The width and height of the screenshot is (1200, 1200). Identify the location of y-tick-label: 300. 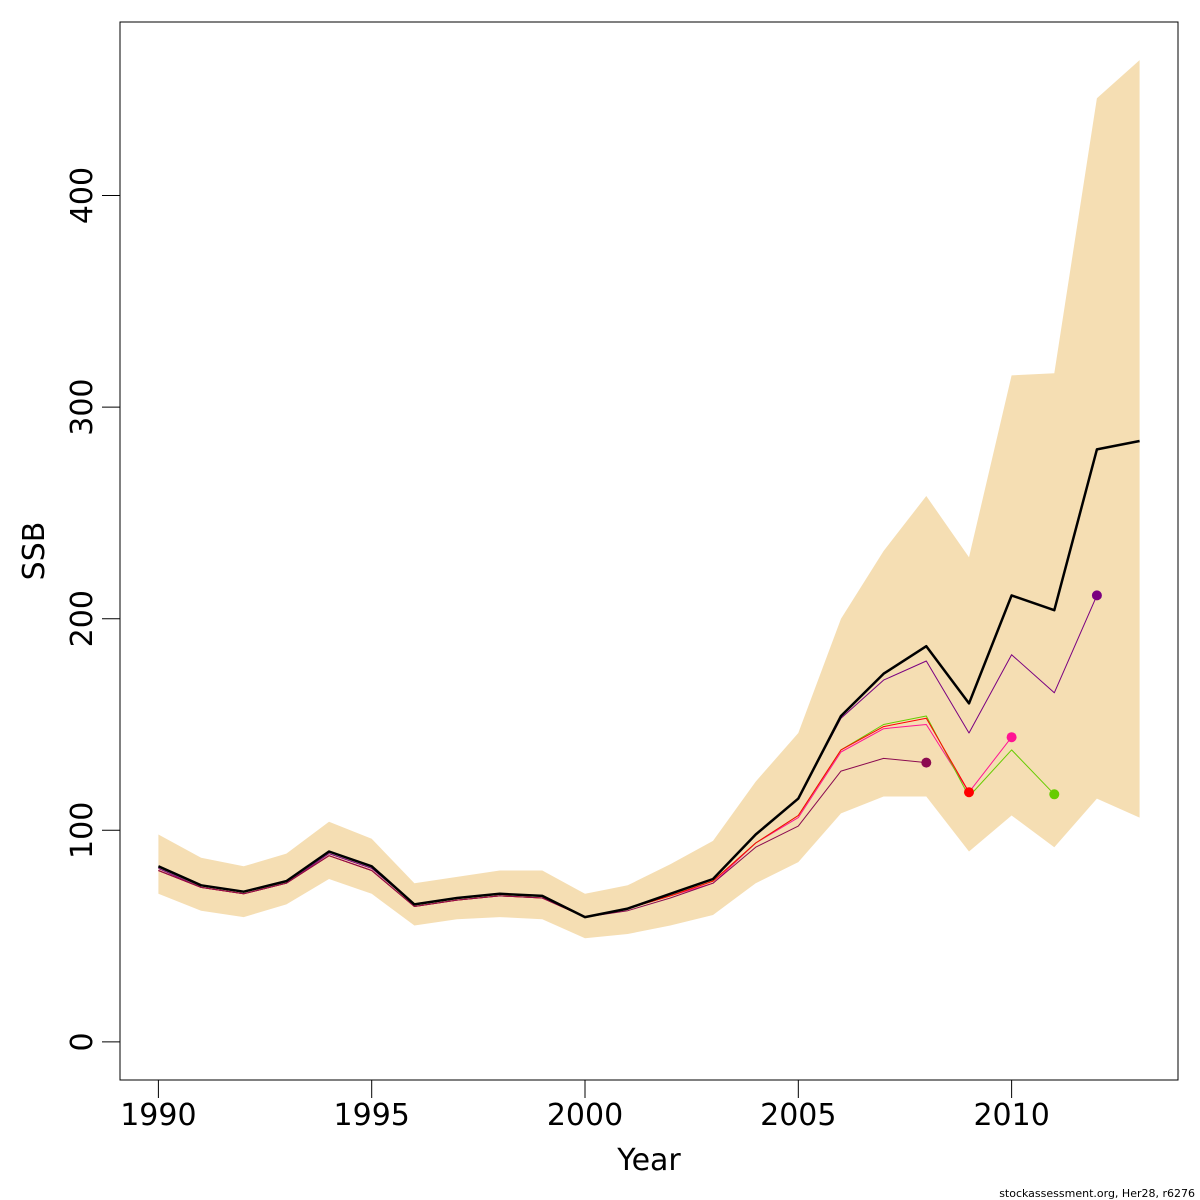
(82, 406).